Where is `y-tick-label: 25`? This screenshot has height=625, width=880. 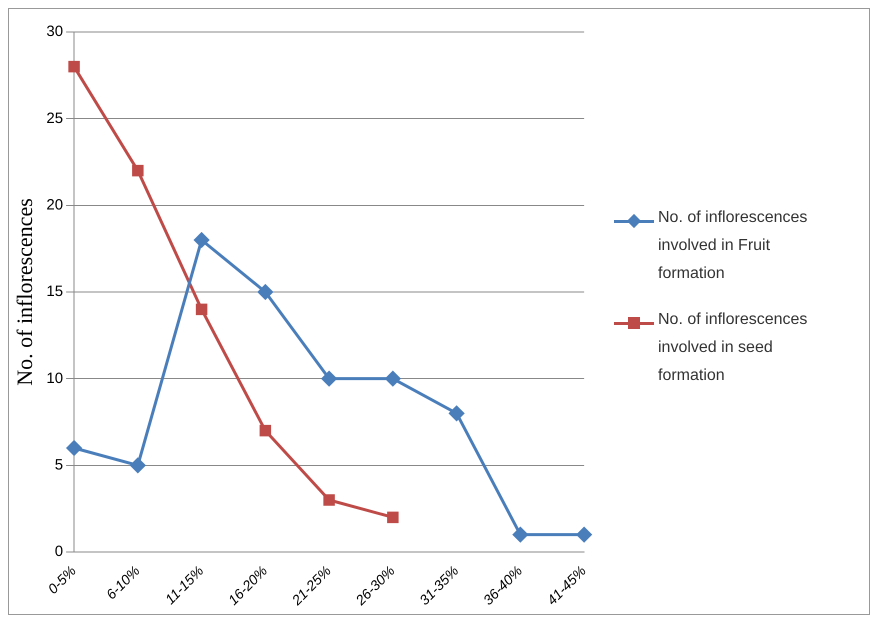
y-tick-label: 25 is located at coordinates (55, 117).